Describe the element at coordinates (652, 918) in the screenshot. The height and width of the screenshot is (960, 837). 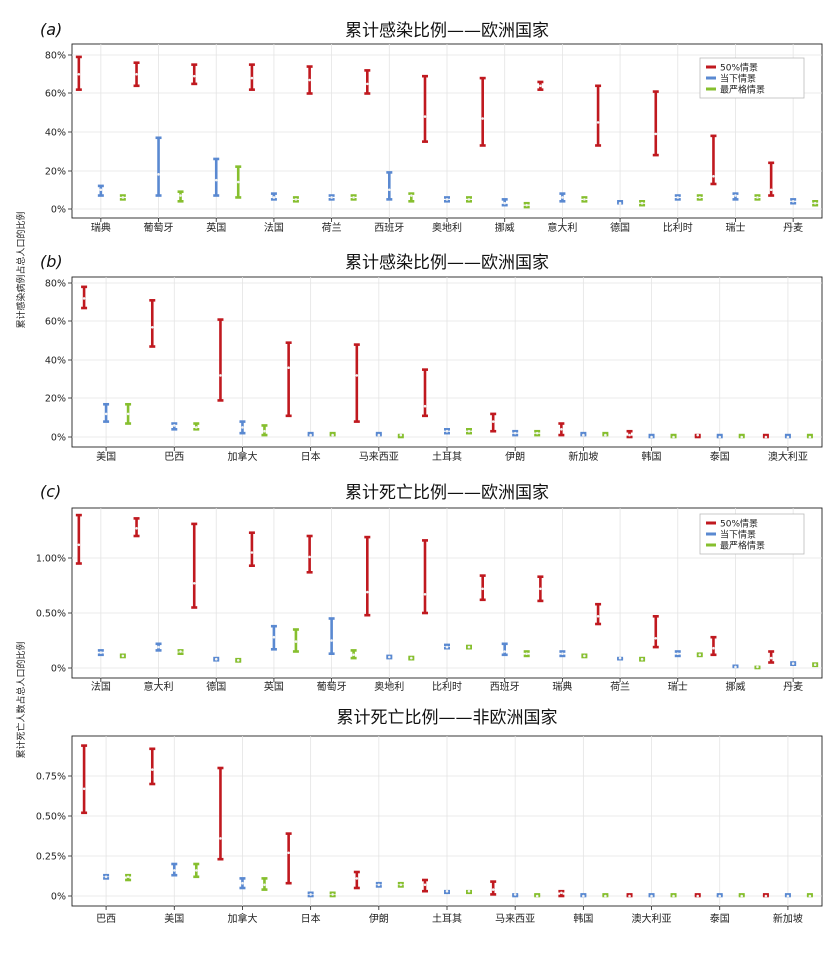
I see `x-tick-label: 澳大利亚` at that location.